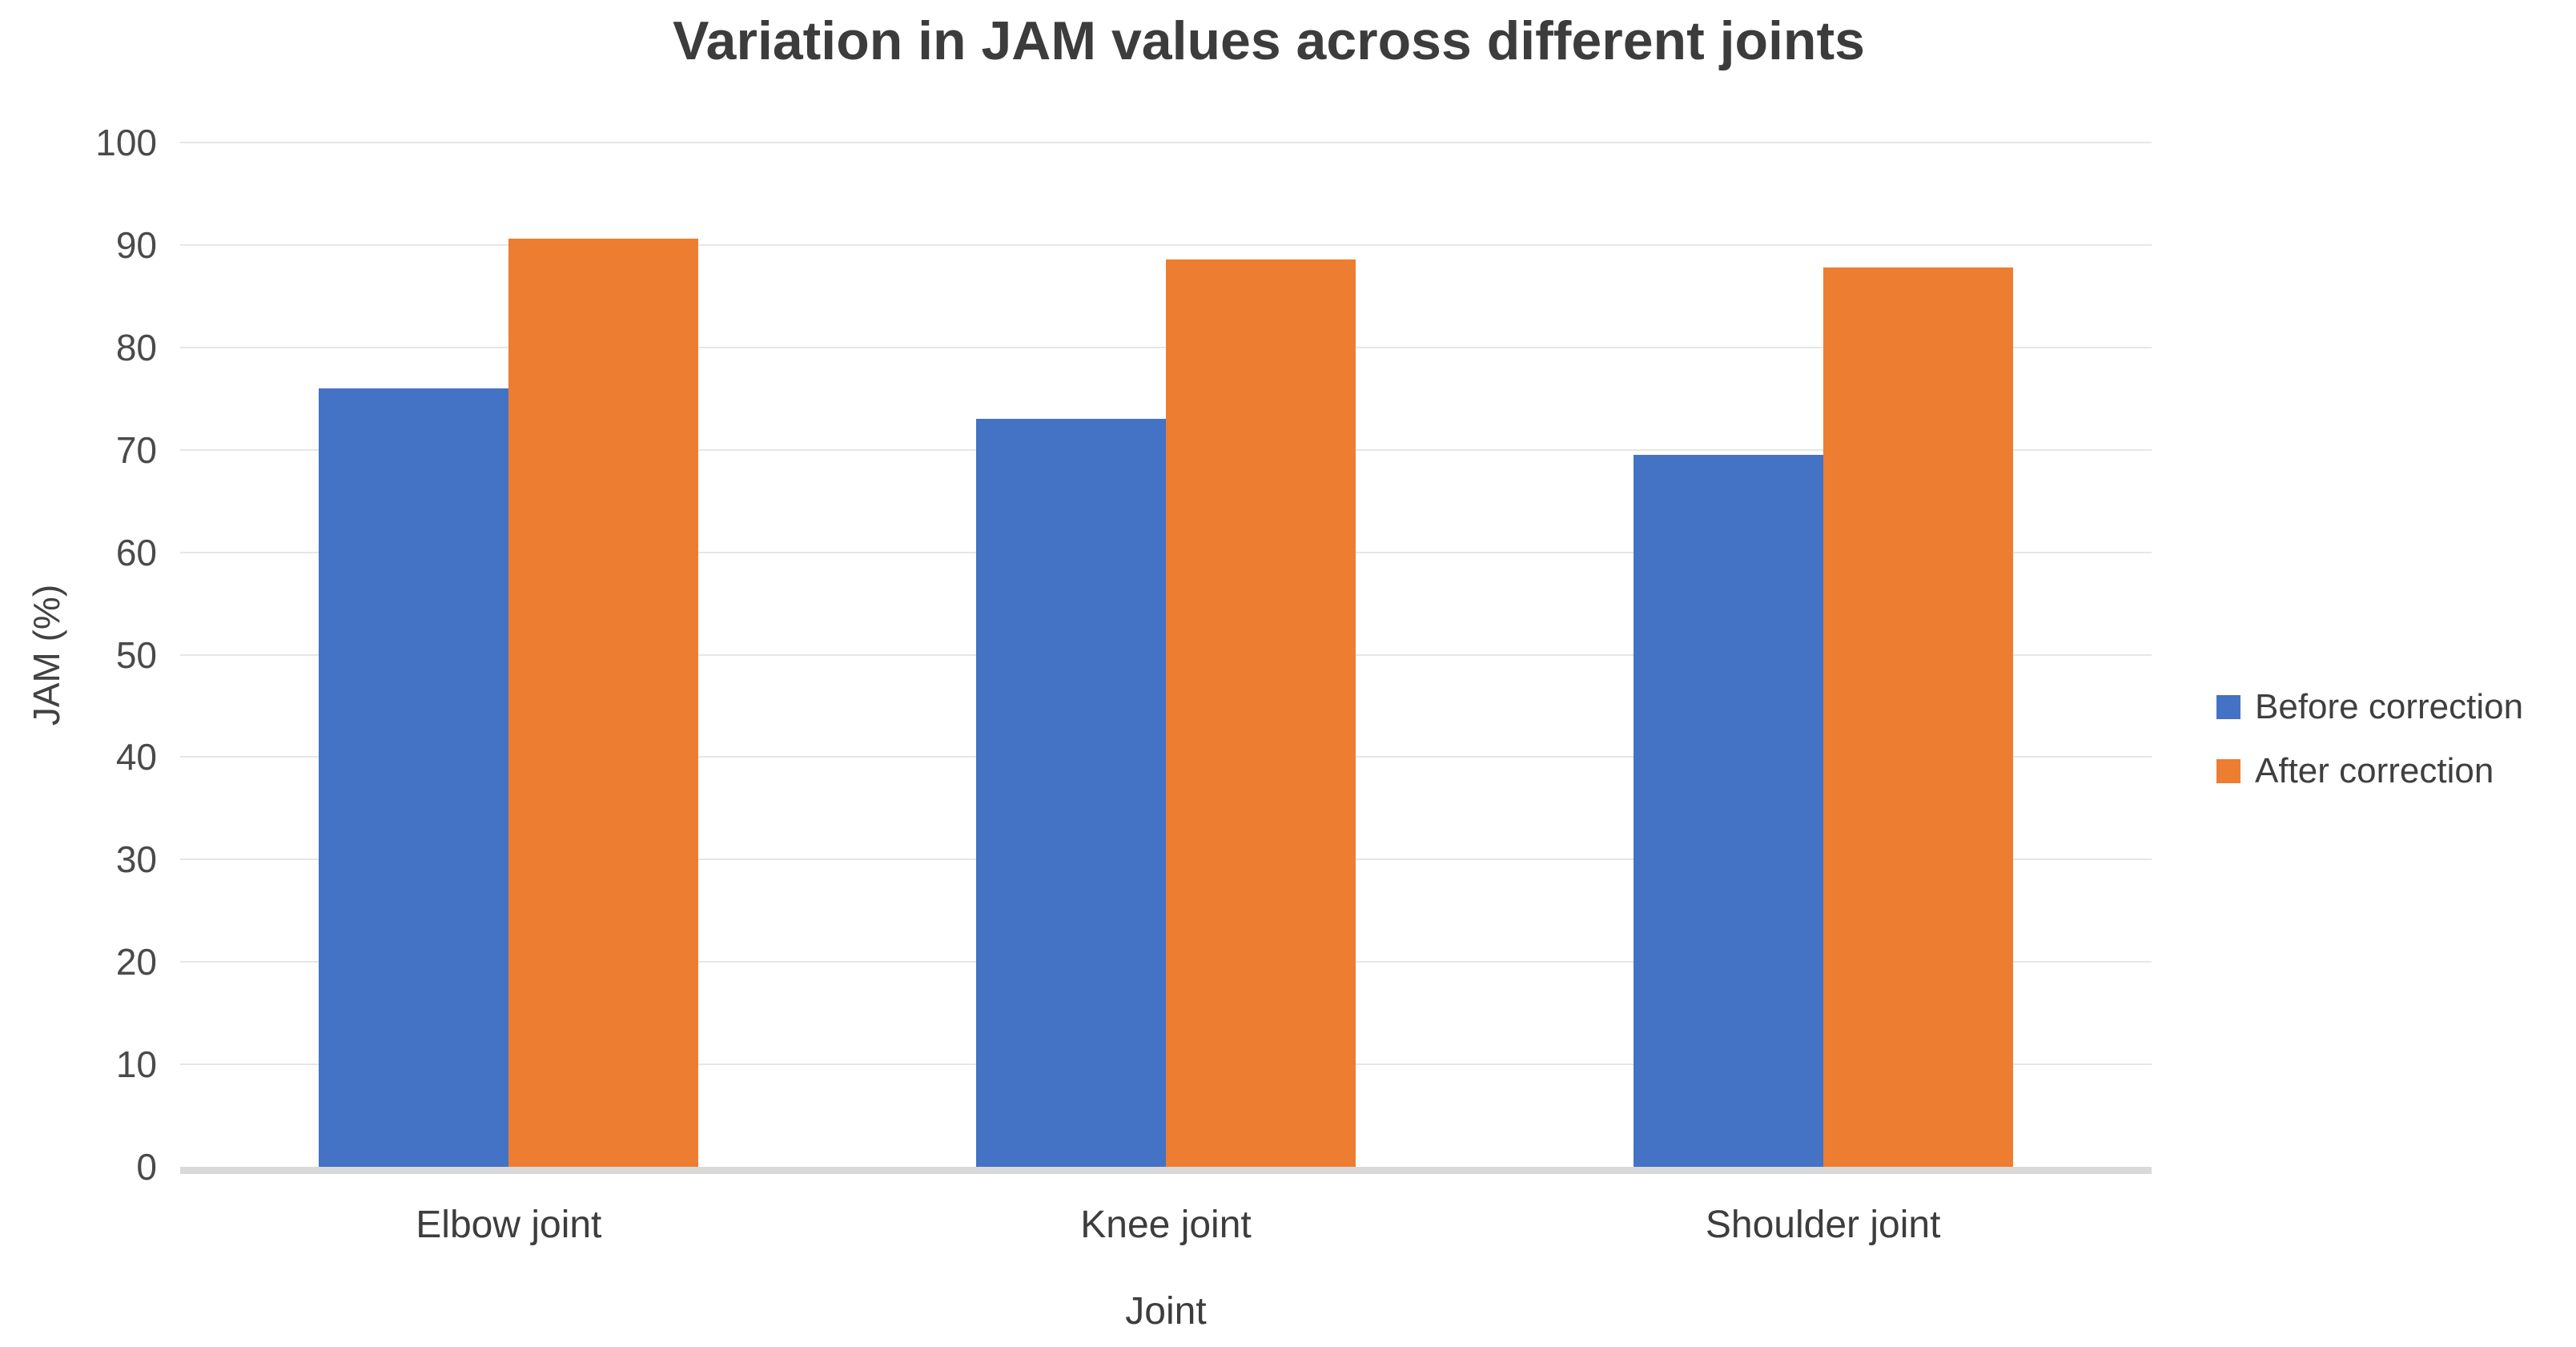 The image size is (2576, 1347). Describe the element at coordinates (1728, 811) in the screenshot. I see `bar-shoulder-joint-before-correction` at that location.